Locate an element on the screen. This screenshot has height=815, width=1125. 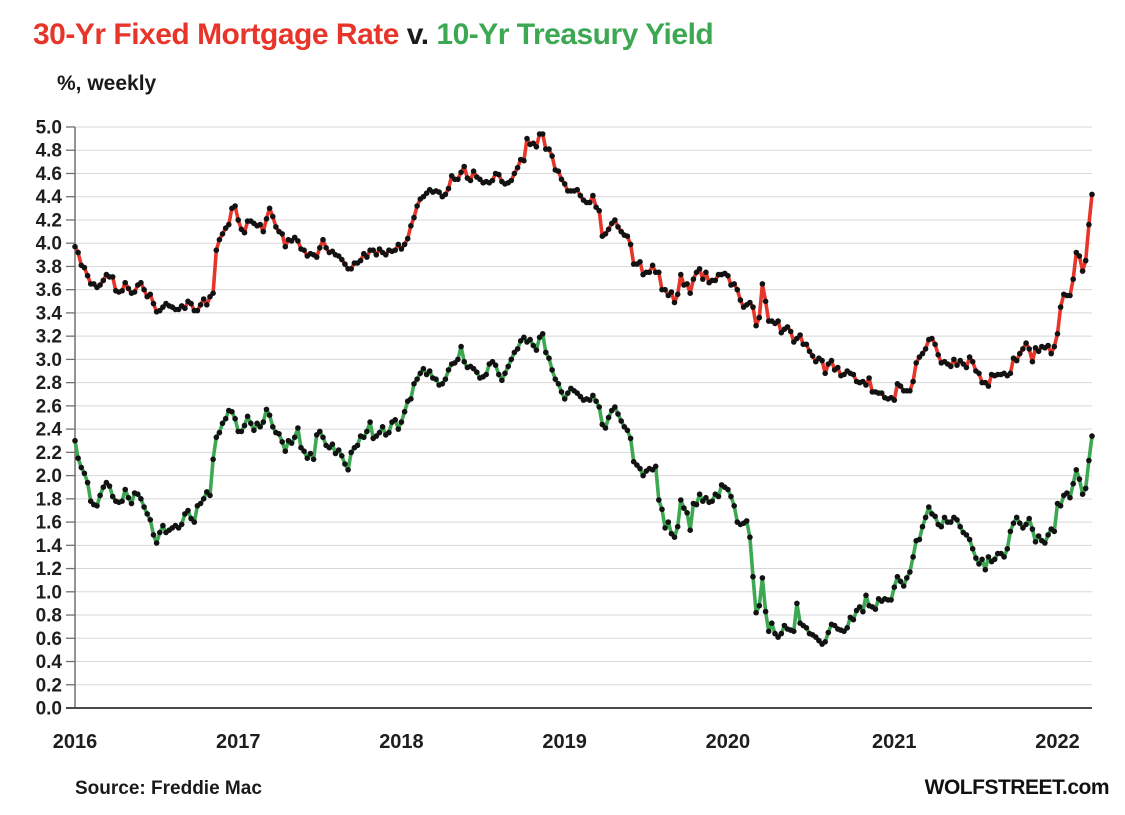
source-label: Source: Freddie Mac is located at coordinates (168, 788).